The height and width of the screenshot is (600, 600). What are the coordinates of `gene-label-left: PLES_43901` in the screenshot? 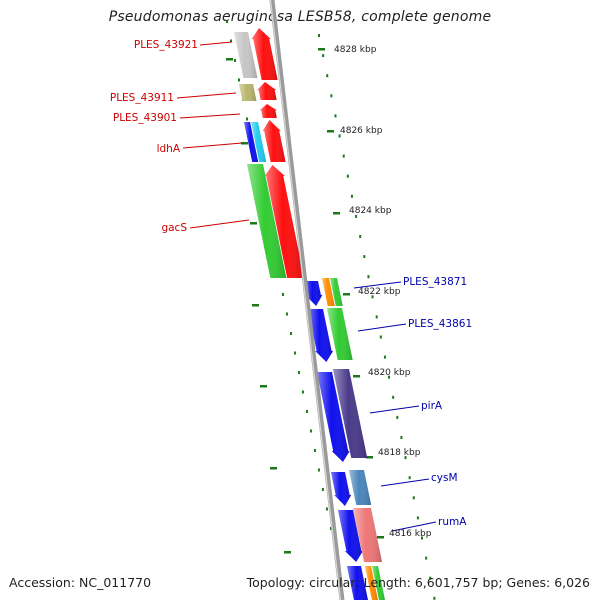 It's located at (145, 118).